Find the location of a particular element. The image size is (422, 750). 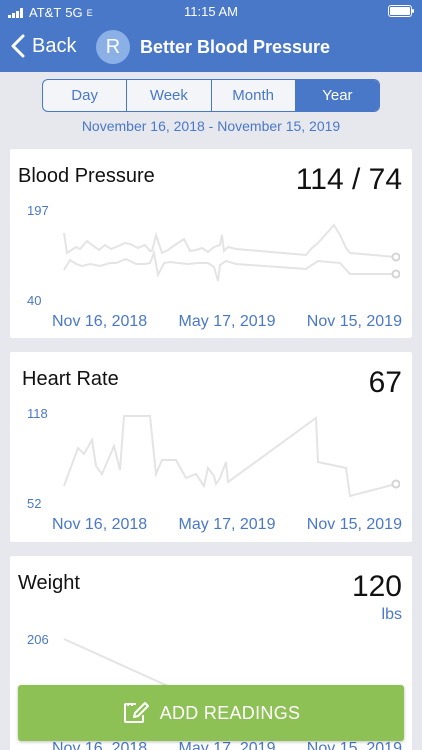

add-readings-label: ADD READINGS is located at coordinates (230, 712).